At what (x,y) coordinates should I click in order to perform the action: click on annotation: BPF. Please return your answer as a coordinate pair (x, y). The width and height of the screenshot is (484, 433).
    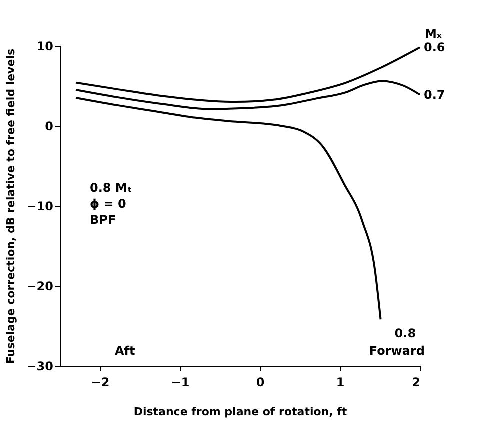
    Looking at the image, I should click on (103, 220).